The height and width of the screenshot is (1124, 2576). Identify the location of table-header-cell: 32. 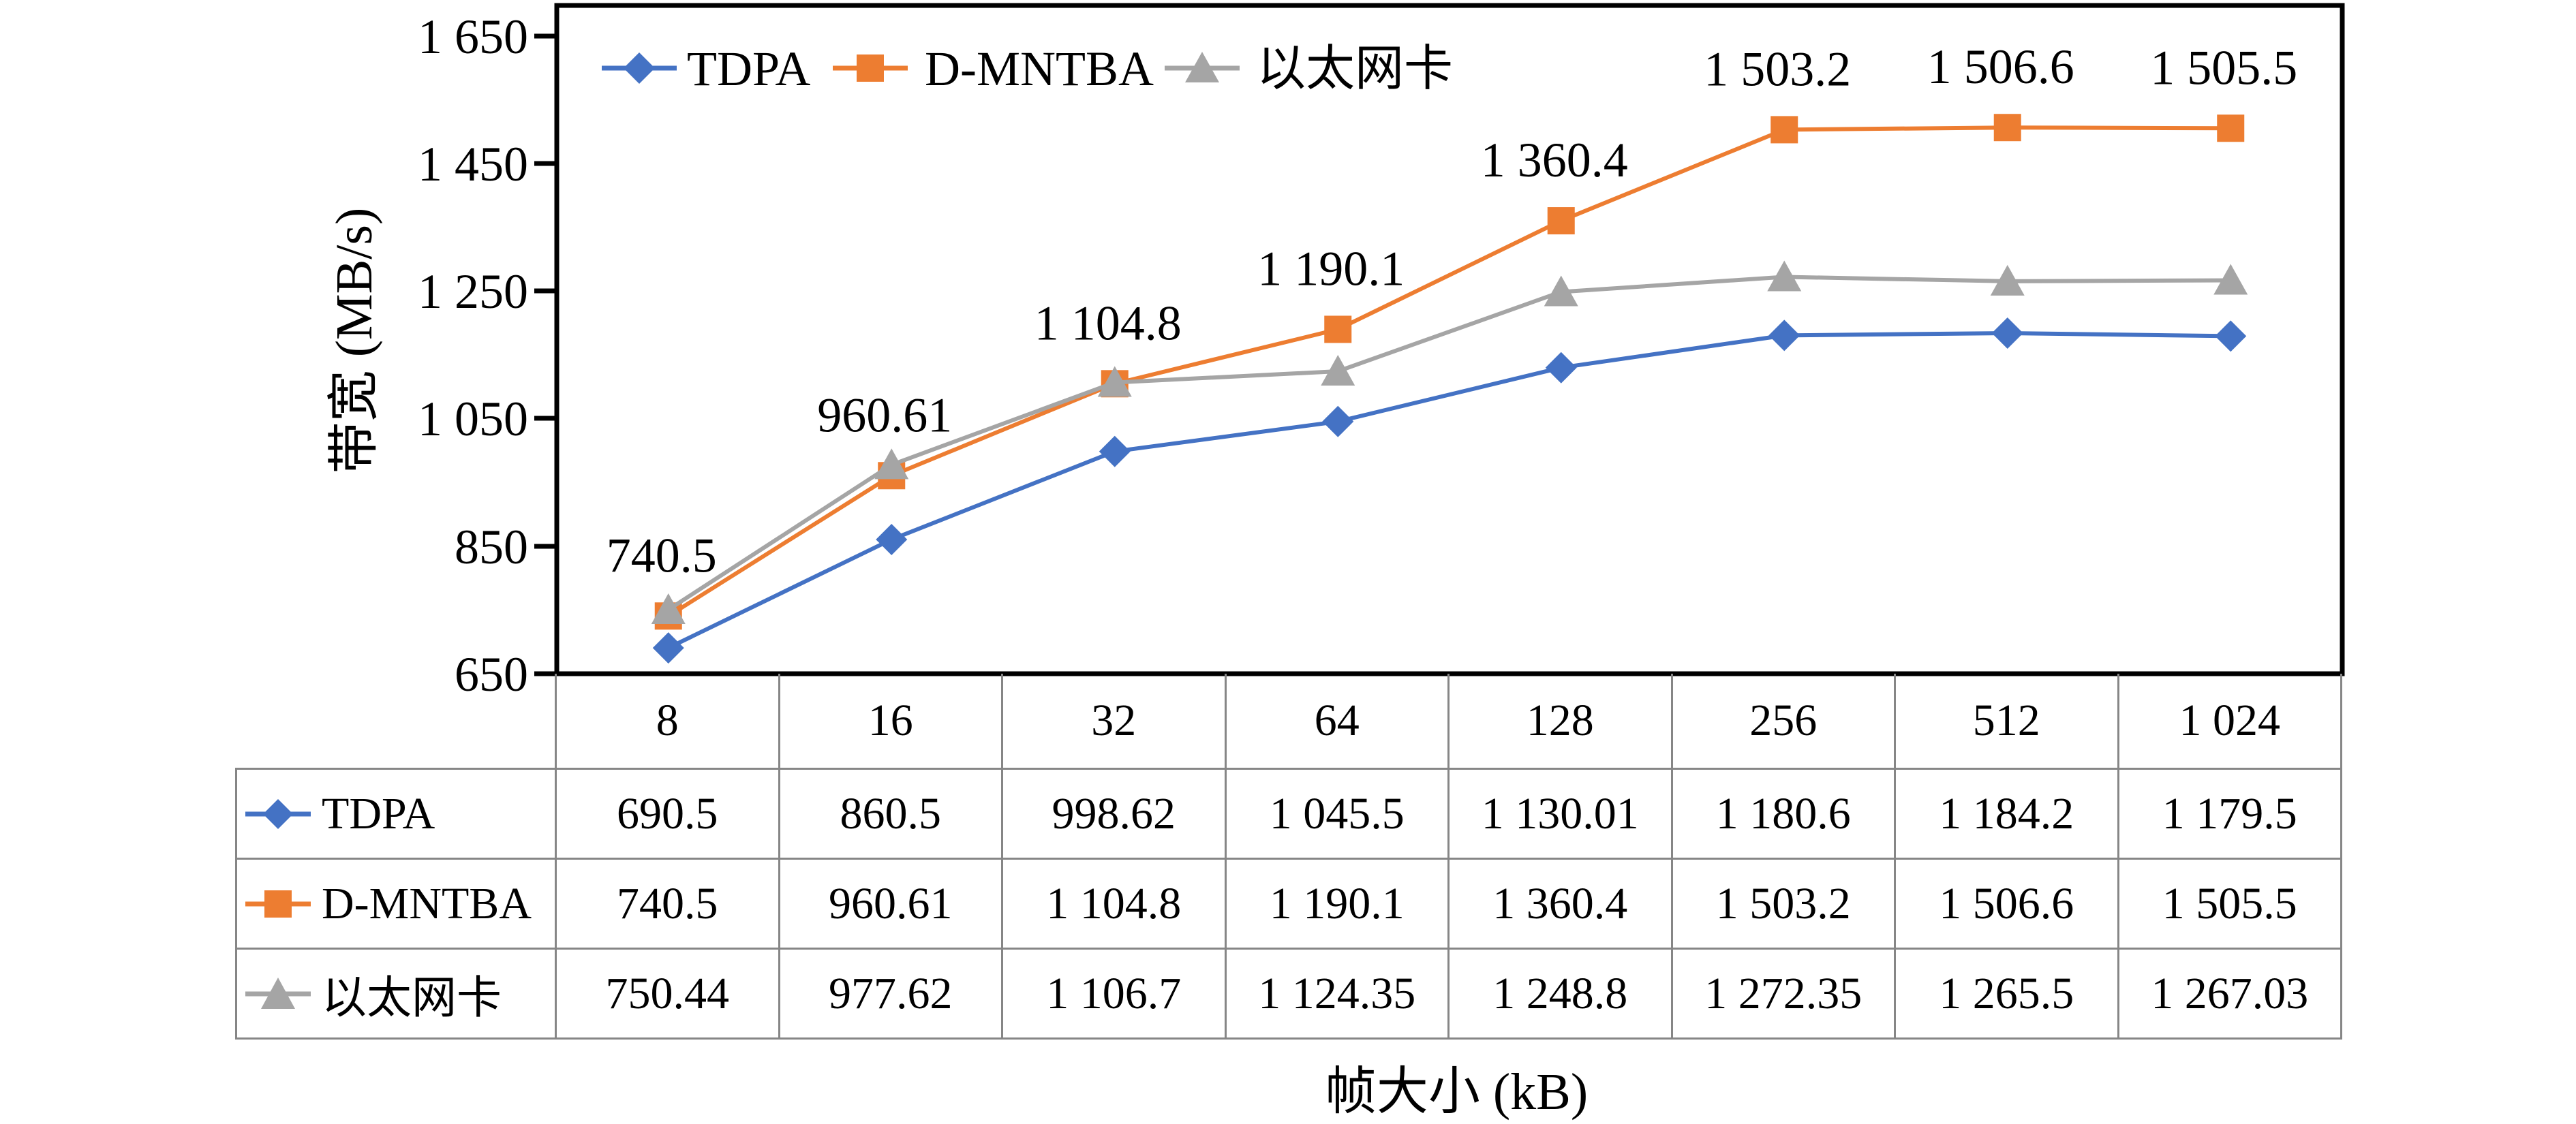
(1115, 722).